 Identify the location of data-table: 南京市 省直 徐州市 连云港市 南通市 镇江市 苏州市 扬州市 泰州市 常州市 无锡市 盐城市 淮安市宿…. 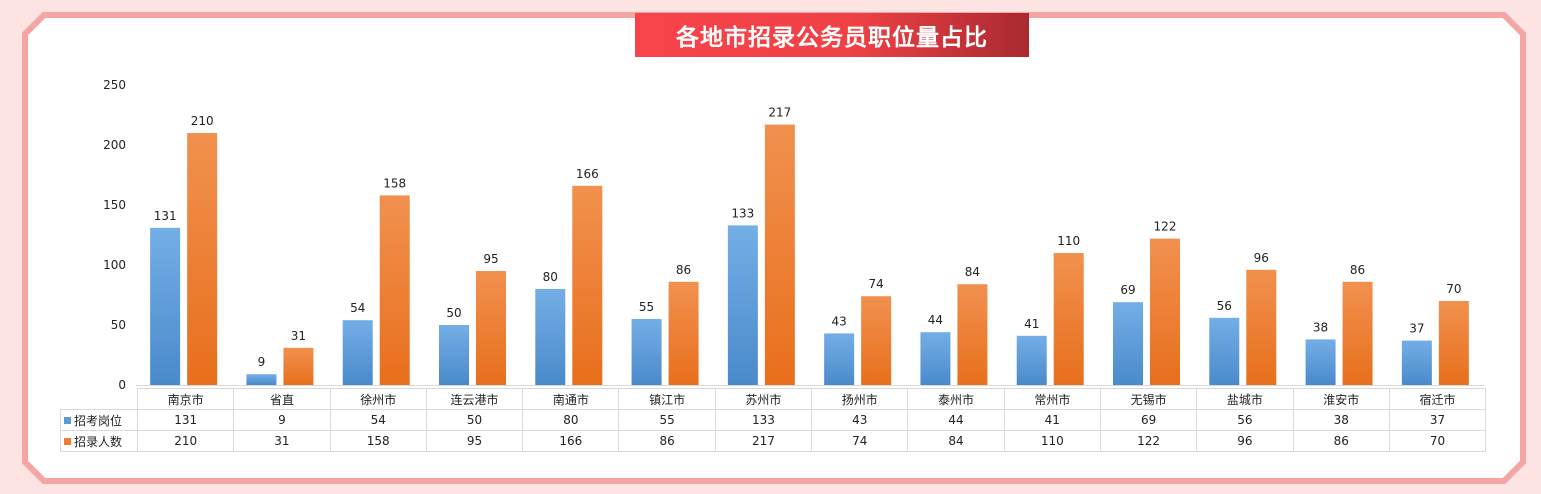
(773, 420).